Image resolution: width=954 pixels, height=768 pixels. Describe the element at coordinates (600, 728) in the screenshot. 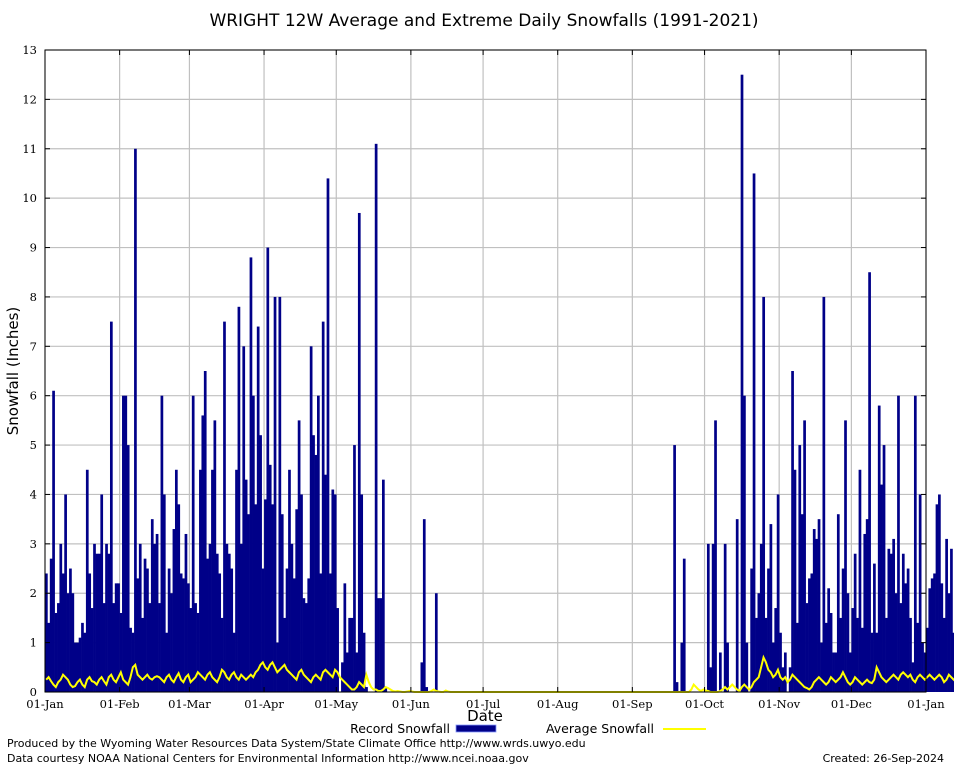

I see `legend-average-label: Average Snowfall` at that location.